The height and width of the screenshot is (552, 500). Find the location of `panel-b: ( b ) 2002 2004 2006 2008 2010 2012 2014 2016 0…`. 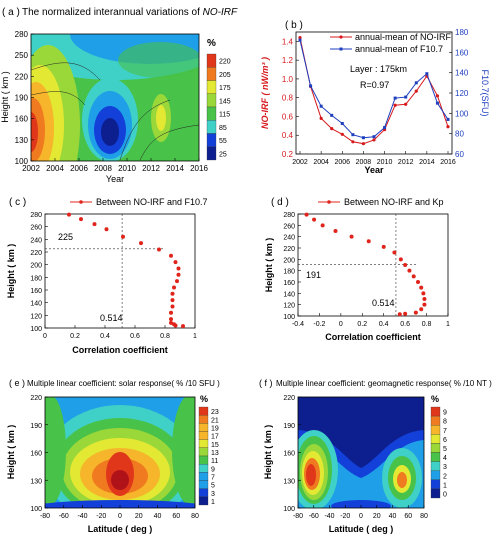

panel-b: ( b ) 2002 2004 2006 2008 2010 2012 2014 2016 0… is located at coordinates (375, 97).